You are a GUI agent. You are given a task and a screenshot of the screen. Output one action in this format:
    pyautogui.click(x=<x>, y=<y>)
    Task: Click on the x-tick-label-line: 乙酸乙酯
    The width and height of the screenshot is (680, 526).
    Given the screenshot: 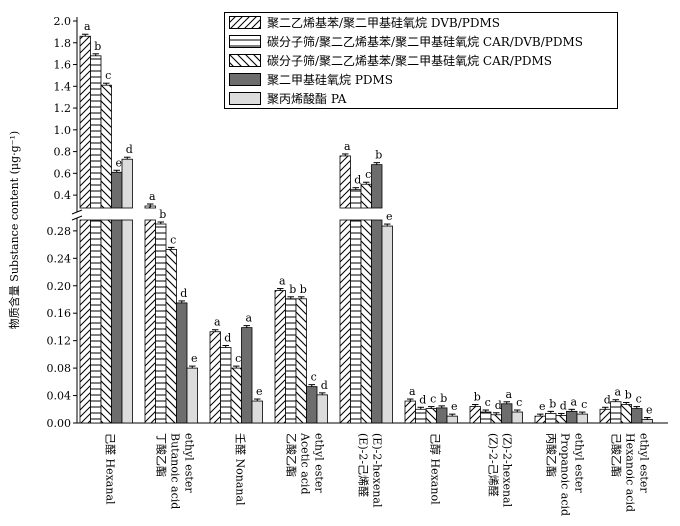 What is the action you would take?
    pyautogui.click(x=291, y=455)
    